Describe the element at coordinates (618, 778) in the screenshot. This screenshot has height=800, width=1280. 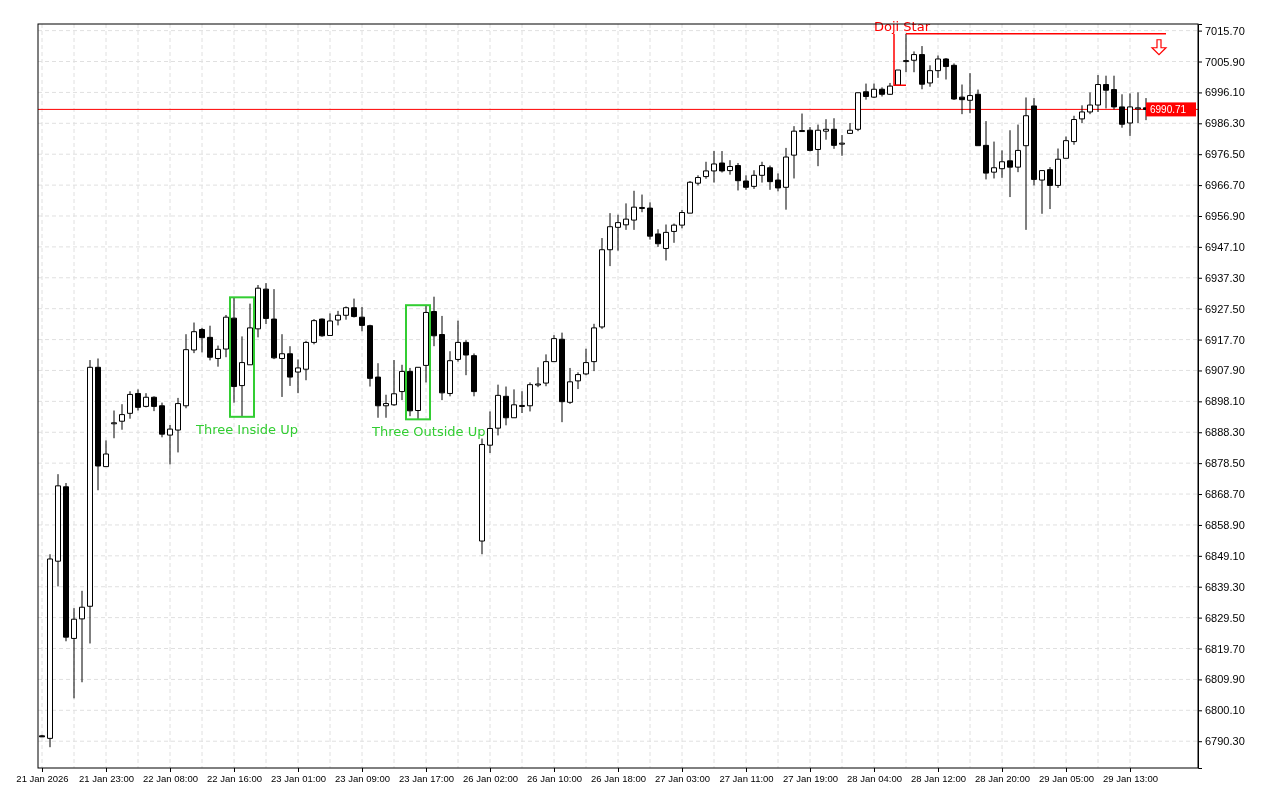
I see `x-tick-label: 26 Jan 18:00` at that location.